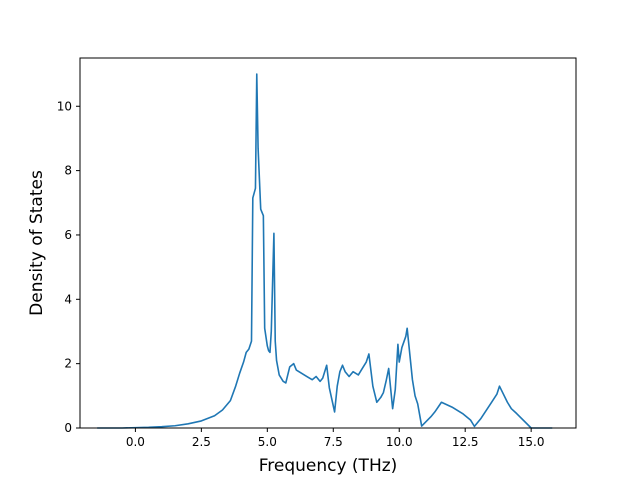  Describe the element at coordinates (531, 442) in the screenshot. I see `x-tick-label: 15.0` at that location.